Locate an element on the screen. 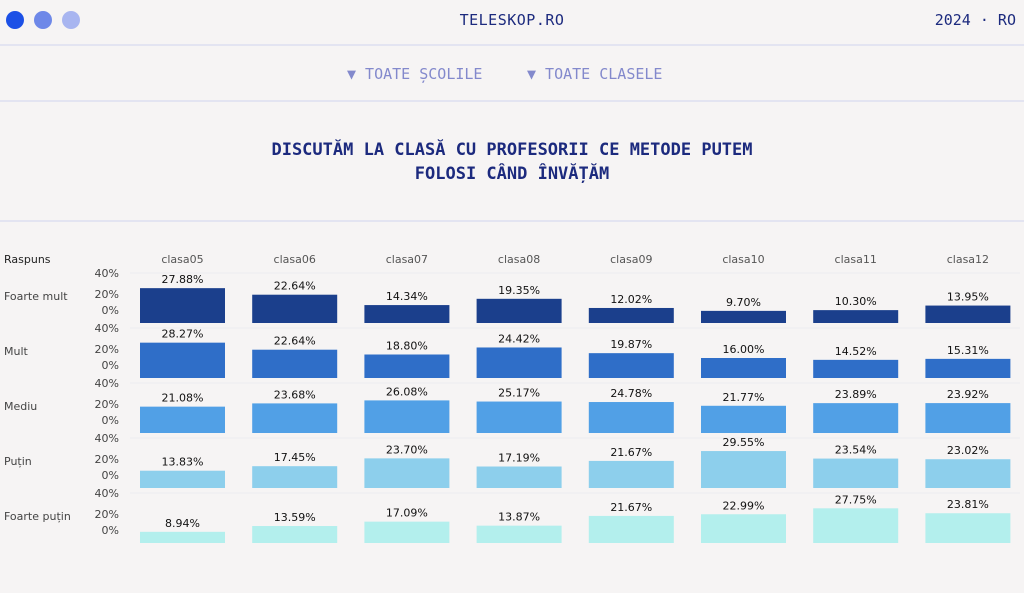 This screenshot has width=1024, height=593. data-label: 19.87% is located at coordinates (631, 344).